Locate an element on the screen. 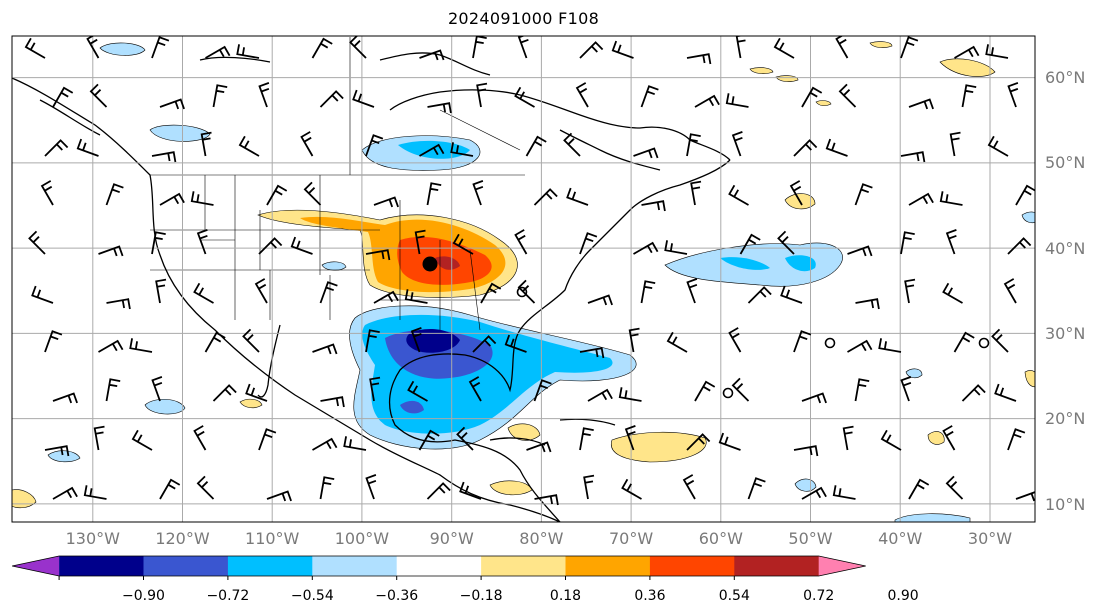 This screenshot has height=615, width=1105. colorbar-tick-label: 0.18 is located at coordinates (565, 596).